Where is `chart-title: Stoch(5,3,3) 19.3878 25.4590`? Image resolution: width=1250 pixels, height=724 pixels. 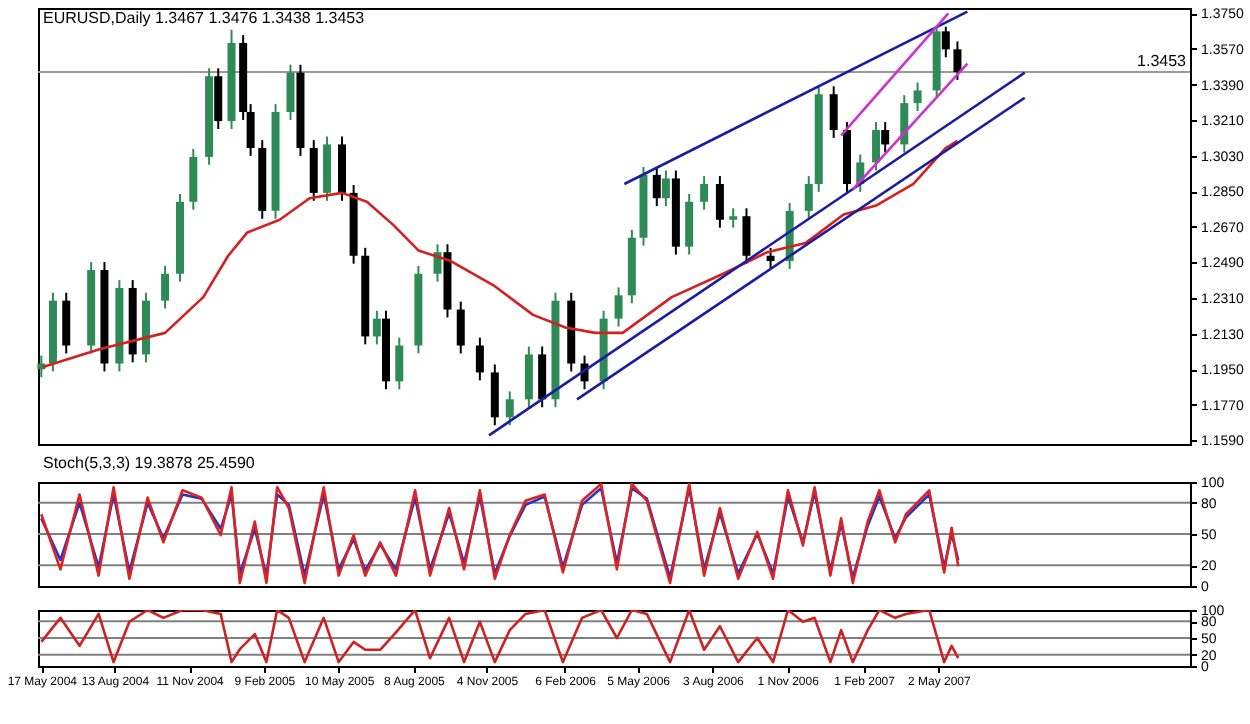
chart-title: Stoch(5,3,3) 19.3878 25.4590 is located at coordinates (149, 463).